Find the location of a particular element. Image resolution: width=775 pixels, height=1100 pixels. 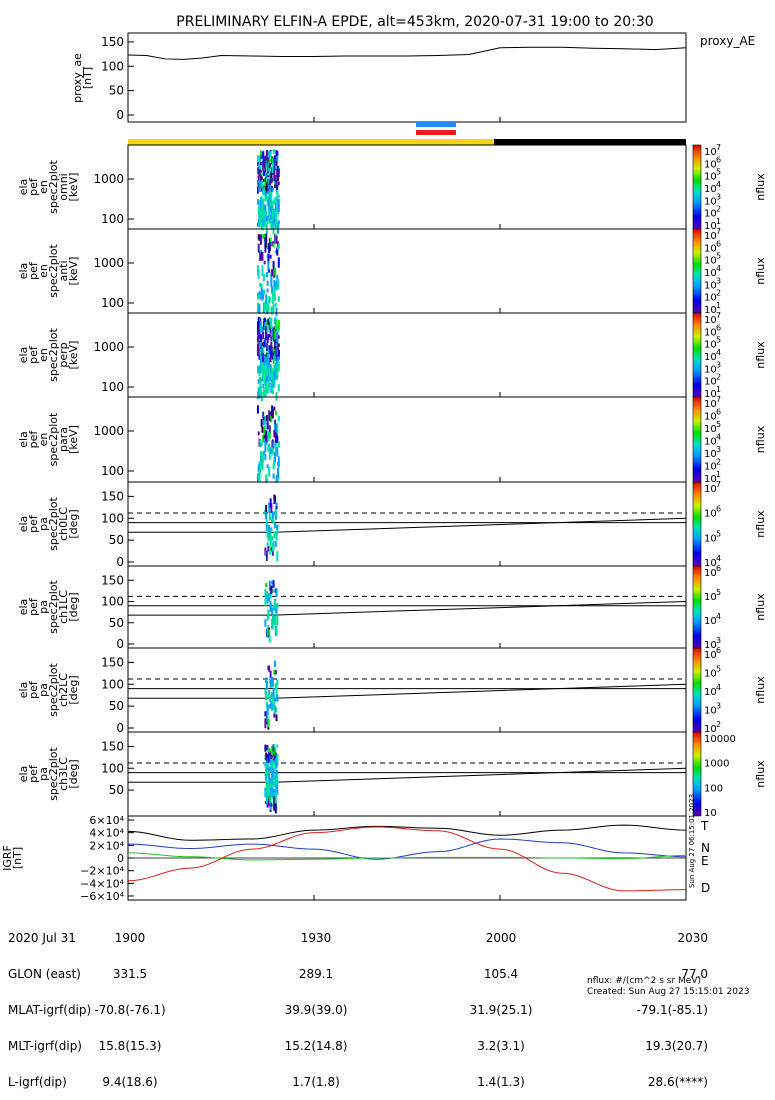

ela_pef_pa_spec2plot_ch3LC-ylabel-word: spec2plot is located at coordinates (53, 774).